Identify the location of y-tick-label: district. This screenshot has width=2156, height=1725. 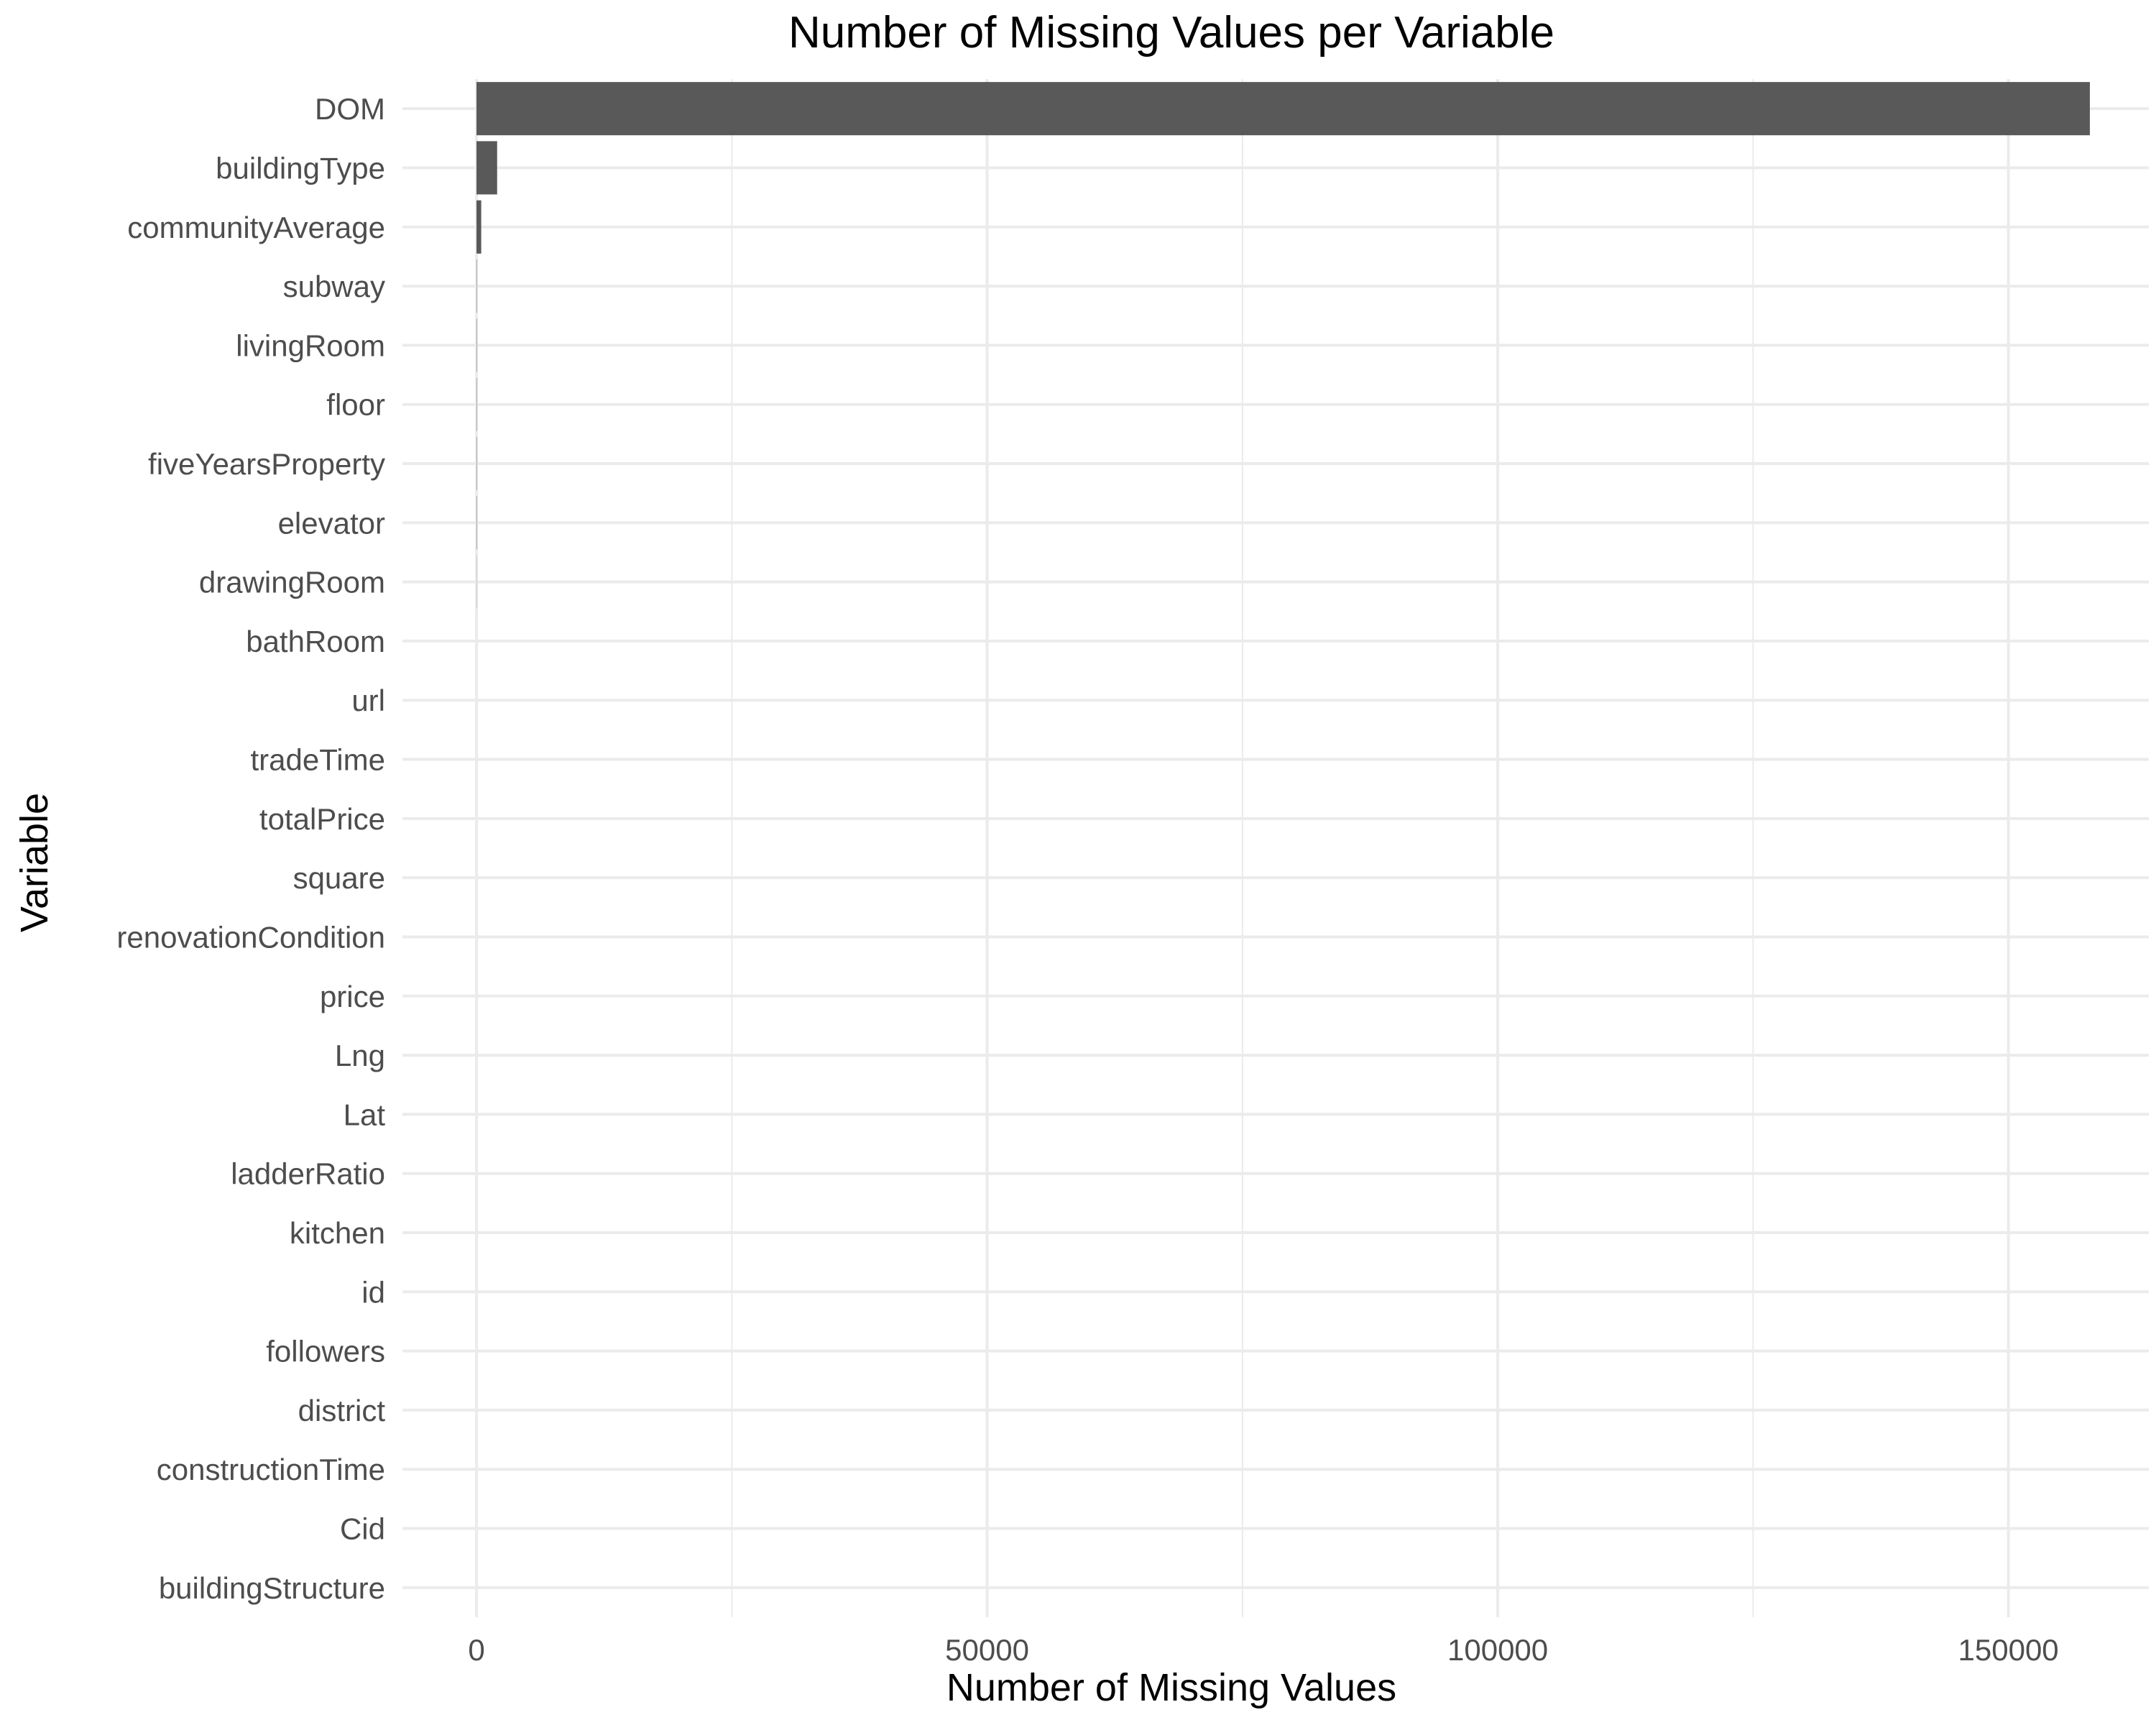
(342, 1410).